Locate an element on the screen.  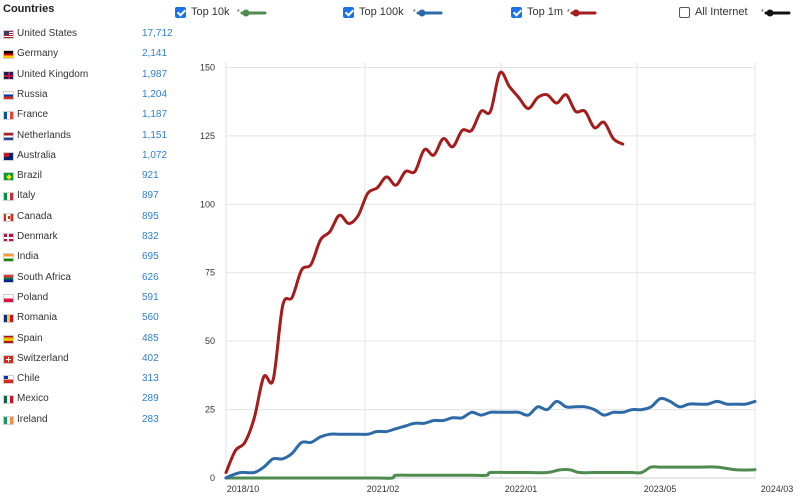
country-row-ro: Romania 560 is located at coordinates (95, 320).